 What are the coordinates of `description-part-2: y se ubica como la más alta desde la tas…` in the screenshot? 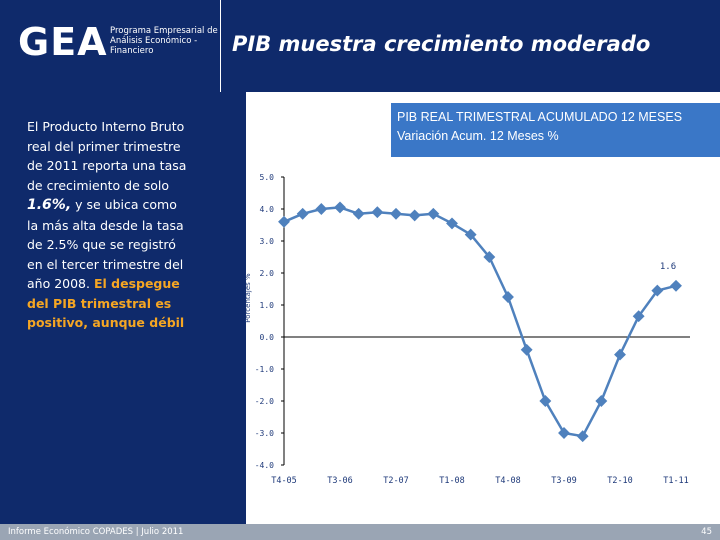 It's located at (105, 244).